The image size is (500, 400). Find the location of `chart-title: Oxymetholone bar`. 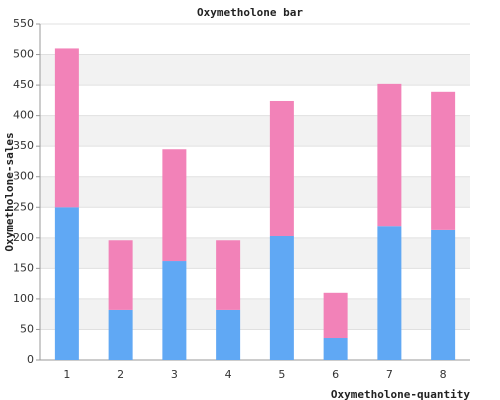

chart-title: Oxymetholone bar is located at coordinates (250, 12).